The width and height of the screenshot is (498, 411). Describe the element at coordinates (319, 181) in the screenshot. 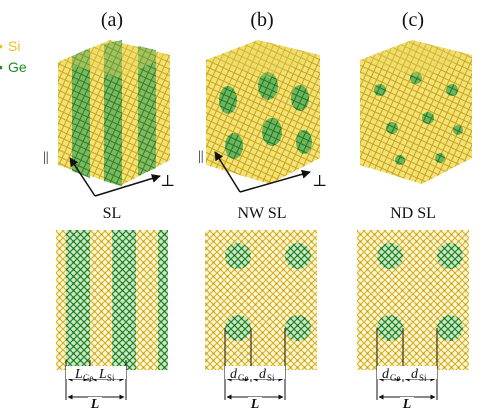

I see `axis-perp-label-b: ⊥` at that location.